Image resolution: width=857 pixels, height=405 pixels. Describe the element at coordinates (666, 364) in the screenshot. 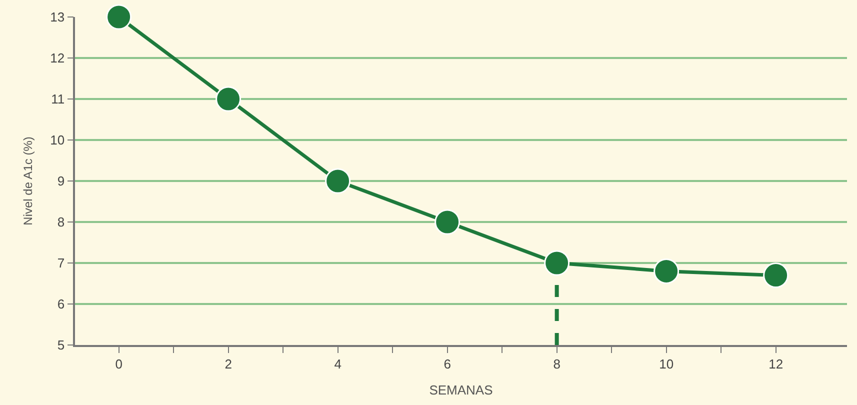

I see `x-tick-label: 10` at that location.